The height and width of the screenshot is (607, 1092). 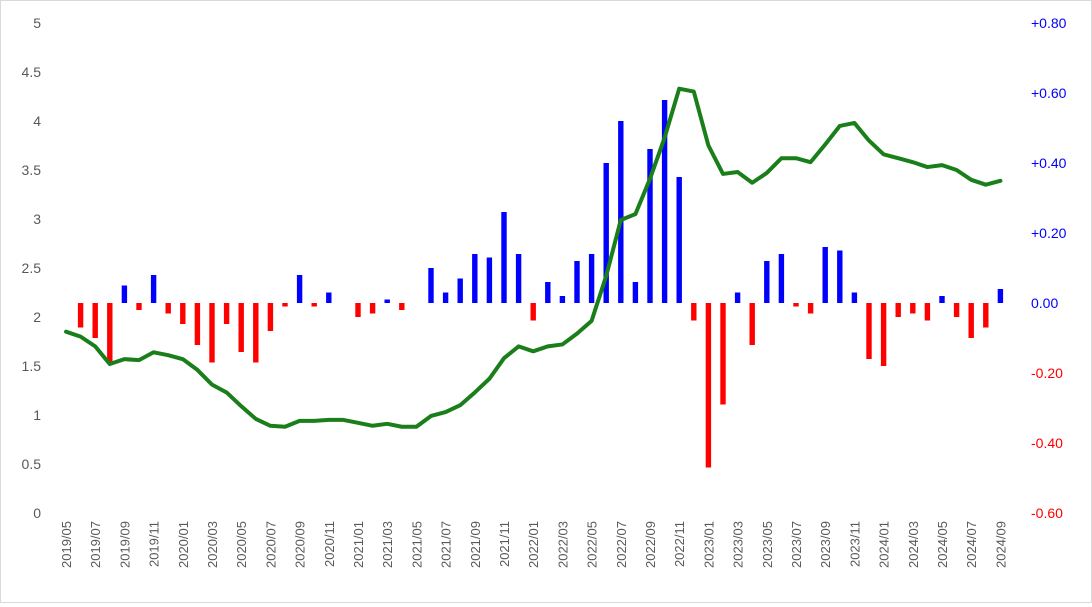 I want to click on bar-2024/07, so click(x=971, y=320).